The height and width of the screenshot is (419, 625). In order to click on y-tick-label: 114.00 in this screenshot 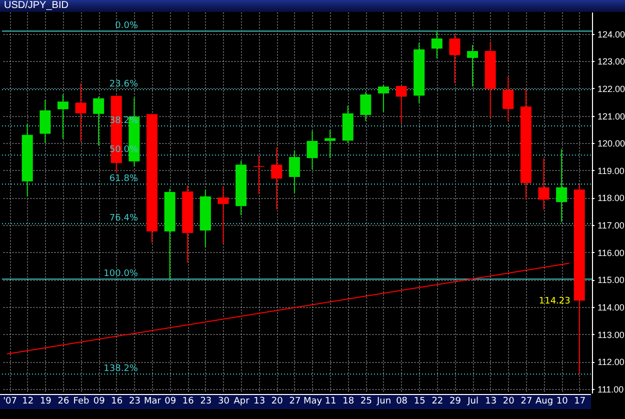, I will do `click(611, 307)`.